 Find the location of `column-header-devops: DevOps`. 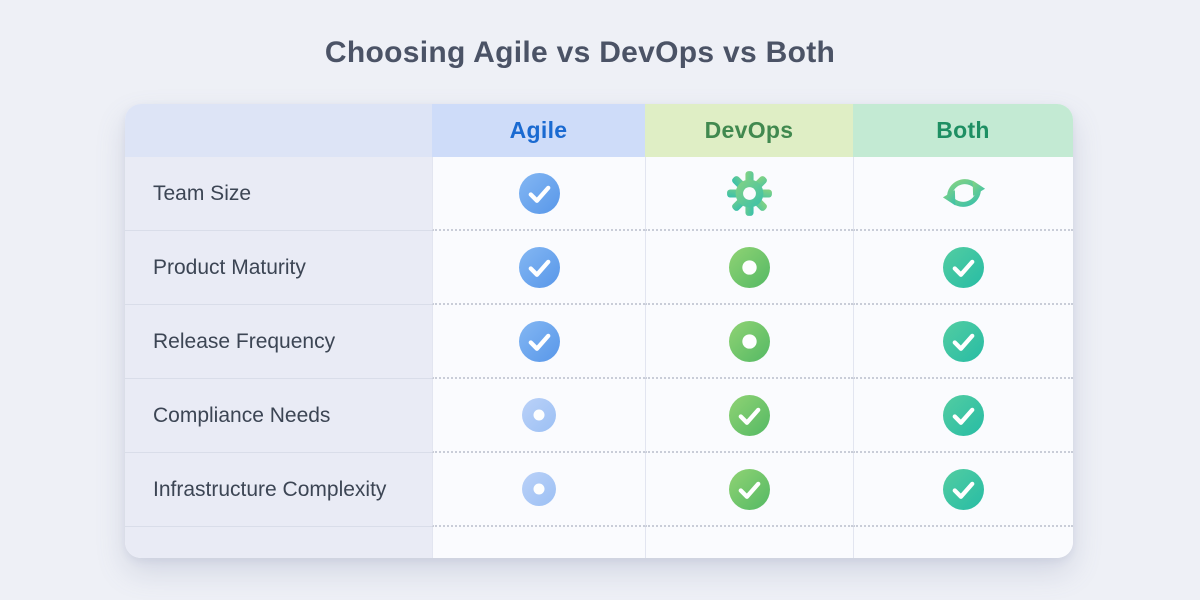

column-header-devops: DevOps is located at coordinates (749, 130).